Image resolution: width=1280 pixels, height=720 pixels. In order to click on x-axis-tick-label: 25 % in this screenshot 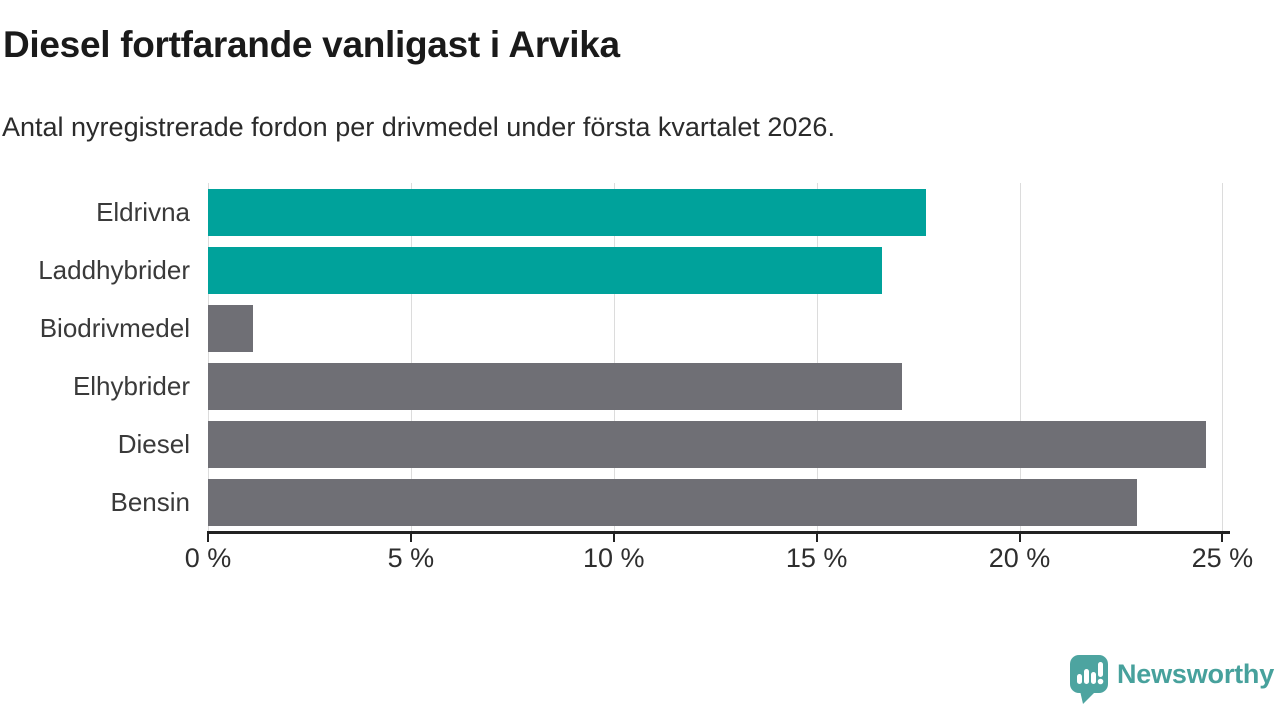, I will do `click(1222, 558)`.